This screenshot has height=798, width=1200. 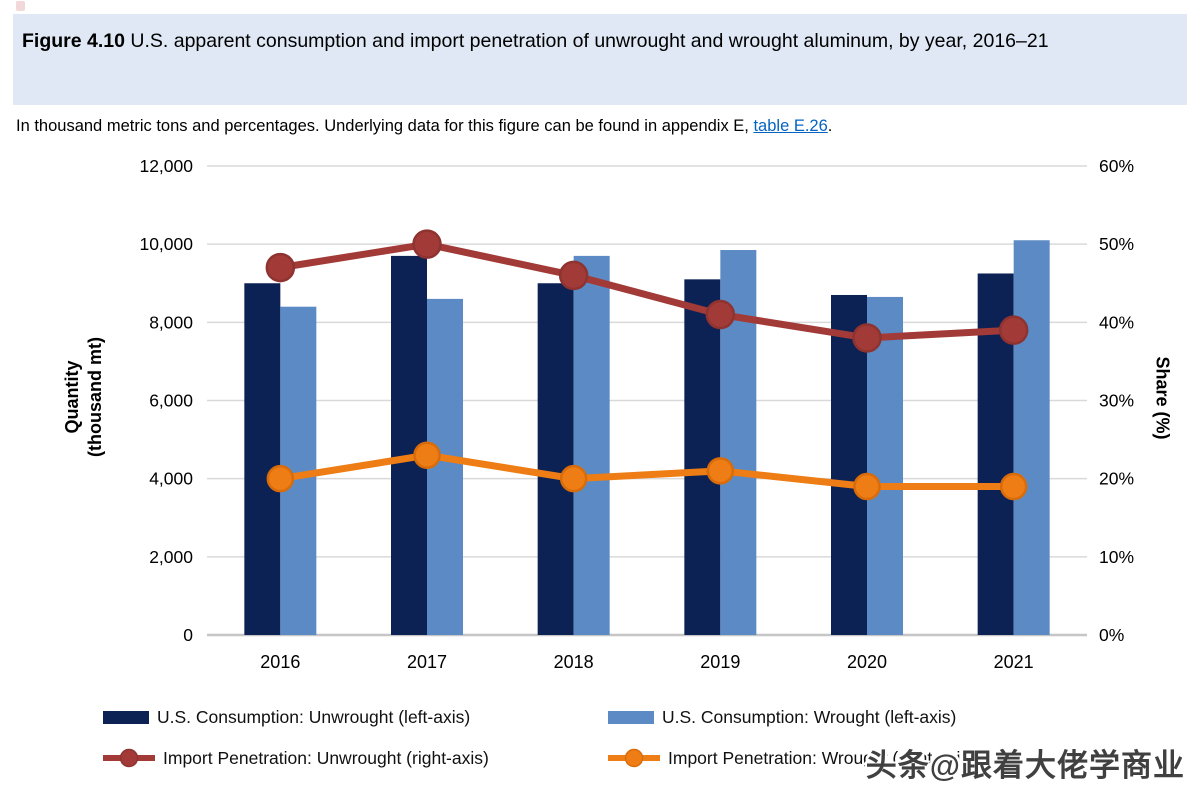 What do you see at coordinates (83, 397) in the screenshot?
I see `left-axis-title: Quantity (thousand mt)` at bounding box center [83, 397].